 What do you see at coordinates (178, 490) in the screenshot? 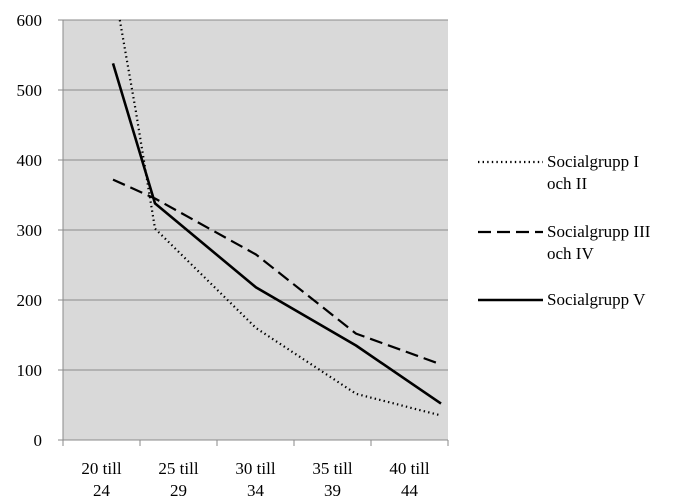
I see `x-tick-label-line: 29` at bounding box center [178, 490].